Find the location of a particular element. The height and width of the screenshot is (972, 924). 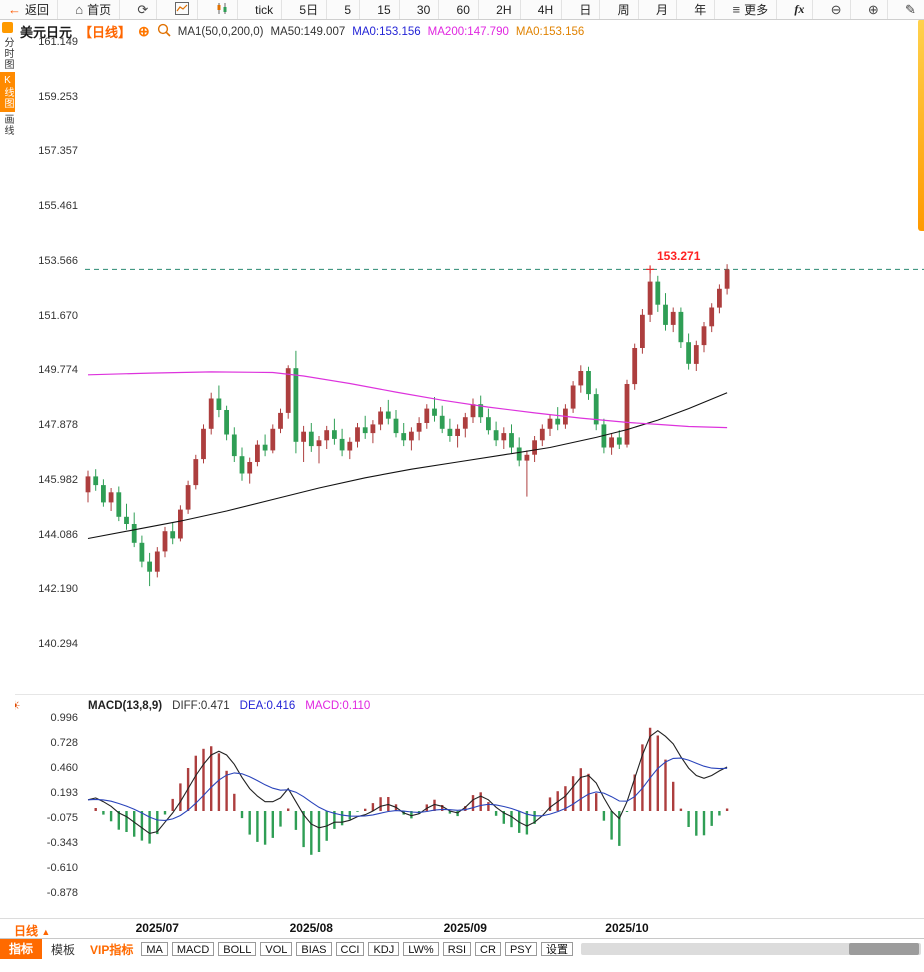

timeframe-15m: 15 is located at coordinates (384, 9).